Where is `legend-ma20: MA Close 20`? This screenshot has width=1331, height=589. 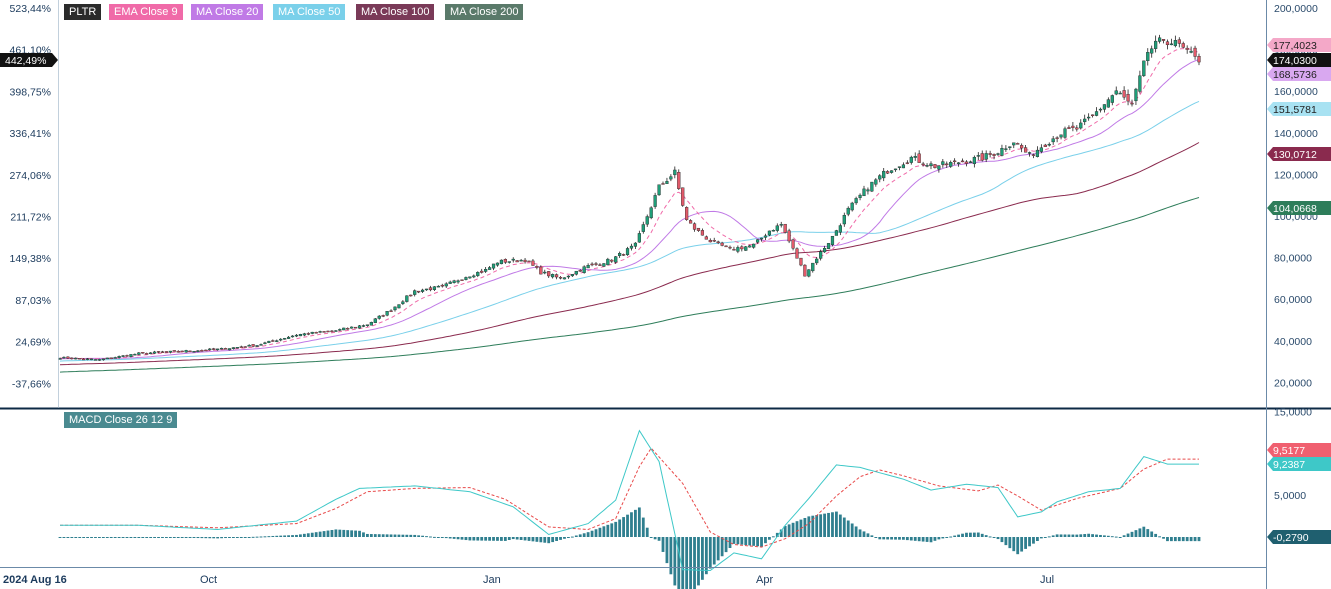
legend-ma20: MA Close 20 is located at coordinates (227, 12).